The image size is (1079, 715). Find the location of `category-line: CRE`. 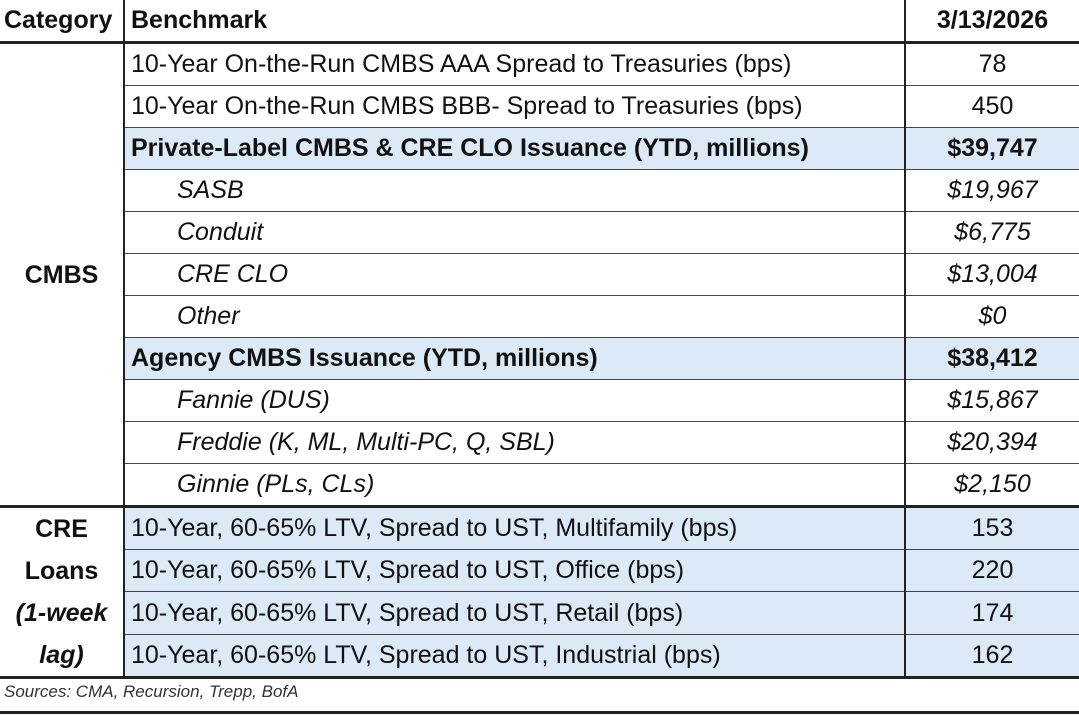

category-line: CRE is located at coordinates (61, 529).